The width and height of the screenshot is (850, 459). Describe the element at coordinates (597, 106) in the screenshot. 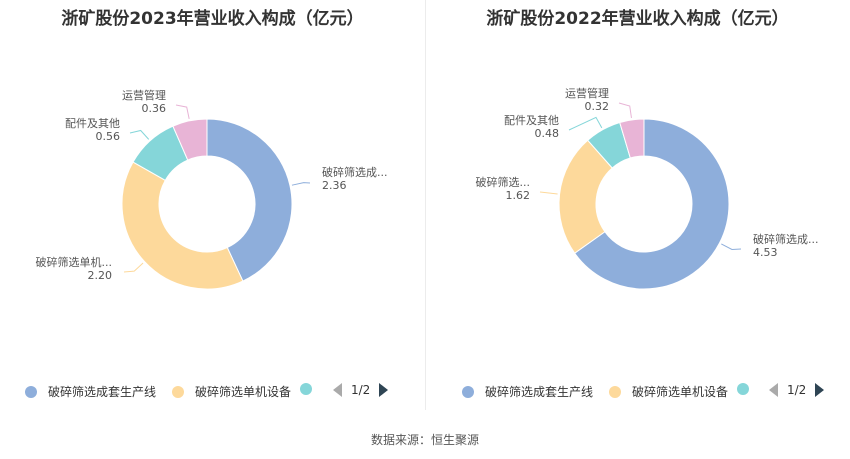

I see `slice-value-operations: 0.32` at that location.